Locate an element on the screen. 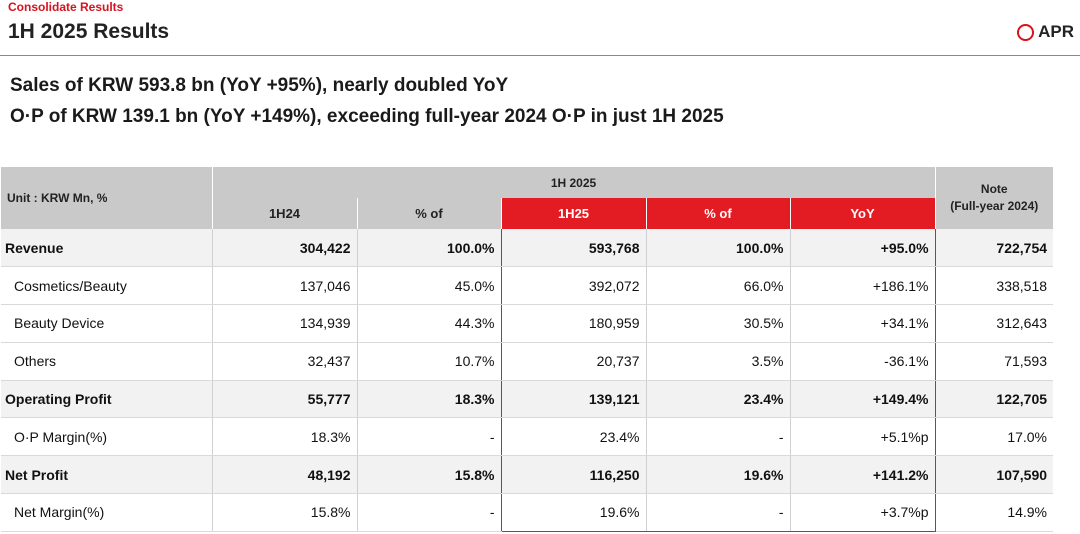 The width and height of the screenshot is (1080, 534). cell-1h25: 392,072 is located at coordinates (573, 286).